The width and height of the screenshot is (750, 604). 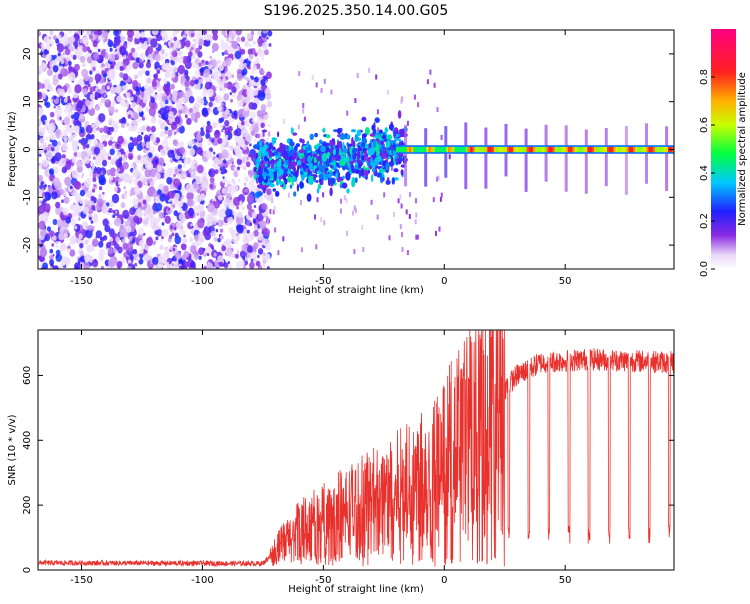 I want to click on heatmap-xtick-label: 0, so click(x=444, y=281).